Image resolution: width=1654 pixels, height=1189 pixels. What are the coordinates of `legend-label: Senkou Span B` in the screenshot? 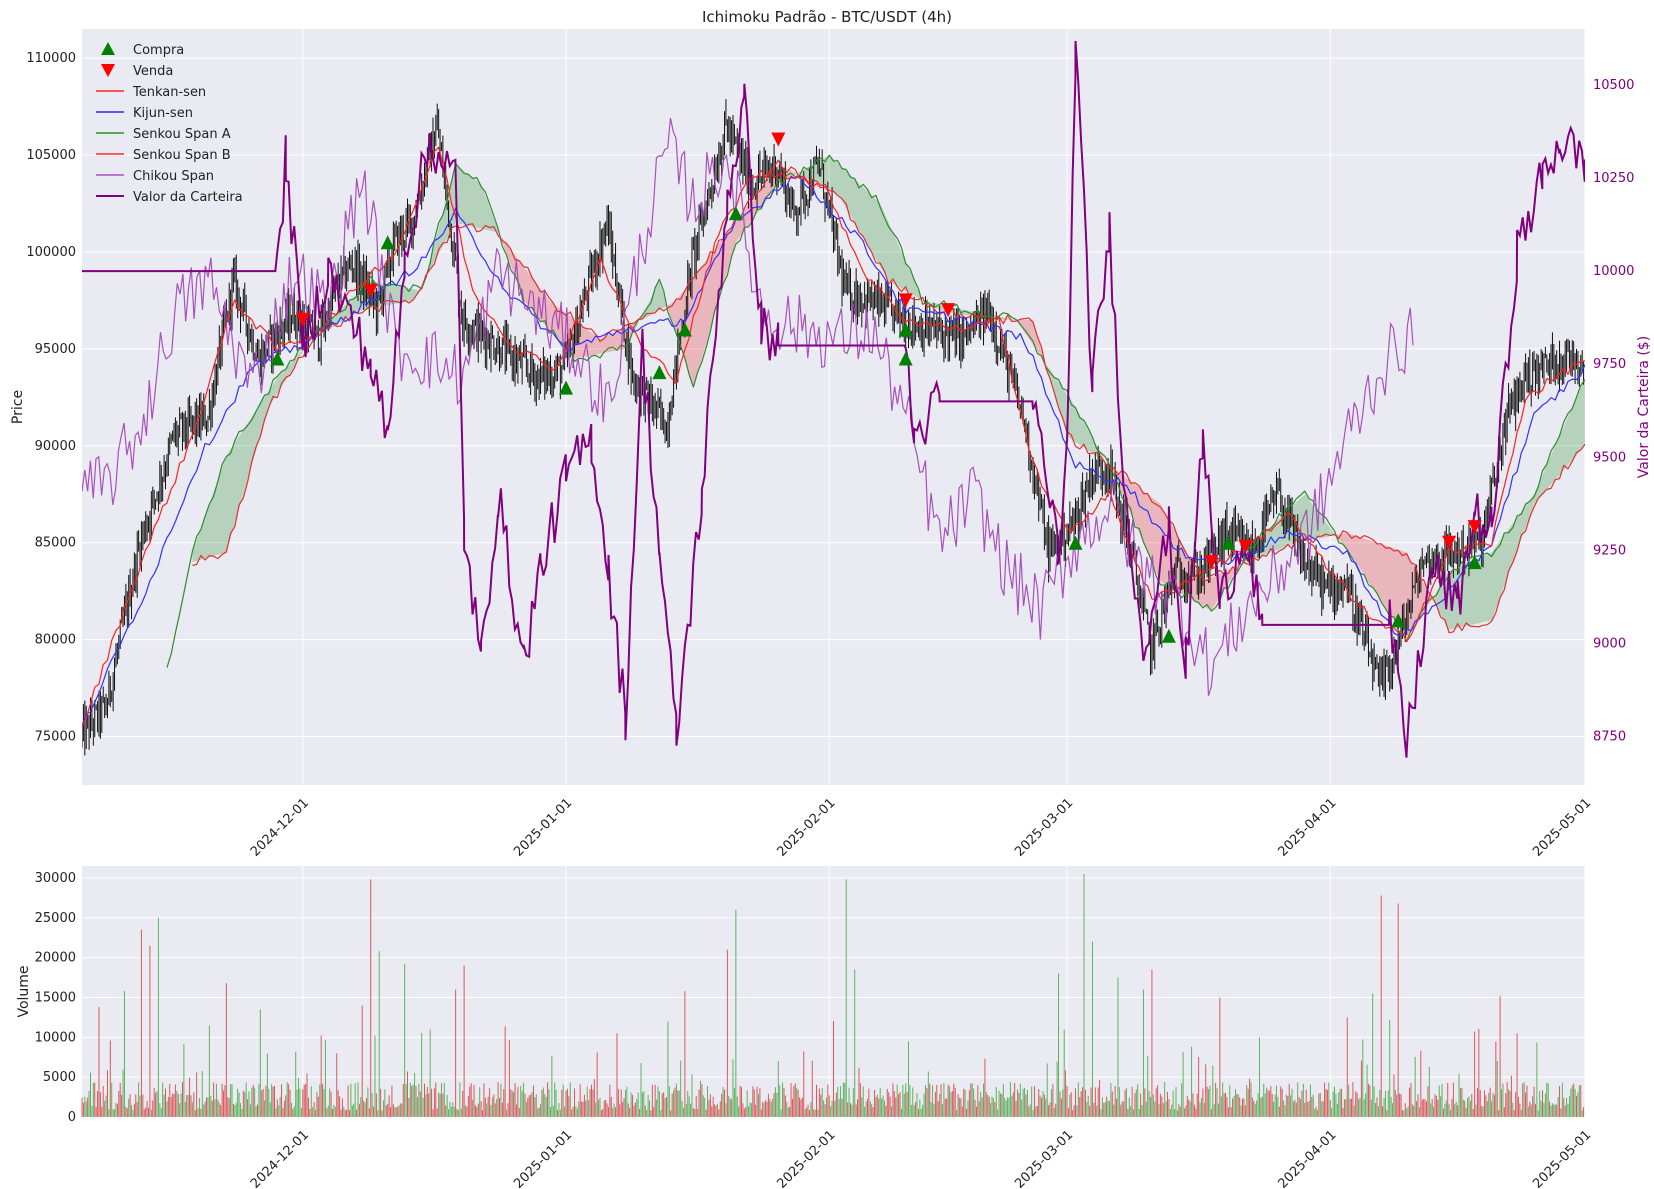 It's located at (182, 155).